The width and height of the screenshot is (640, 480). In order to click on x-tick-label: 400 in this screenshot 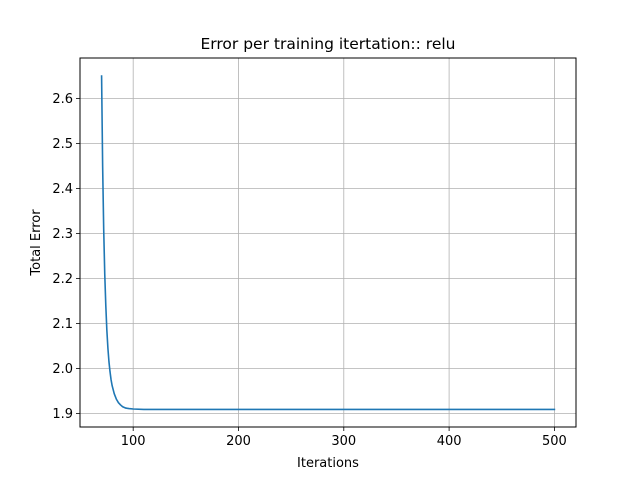, I will do `click(449, 441)`.